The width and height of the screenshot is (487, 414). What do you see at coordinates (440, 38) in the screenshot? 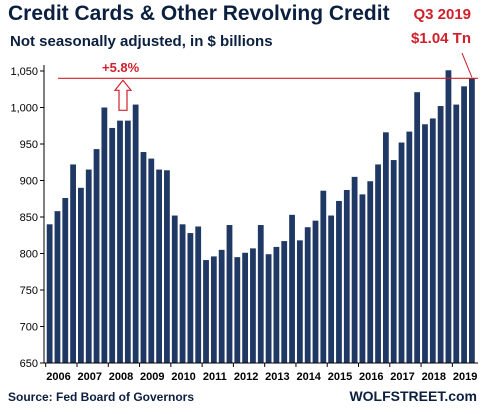
I see `latest-value-label: $1.04 Tn` at bounding box center [440, 38].